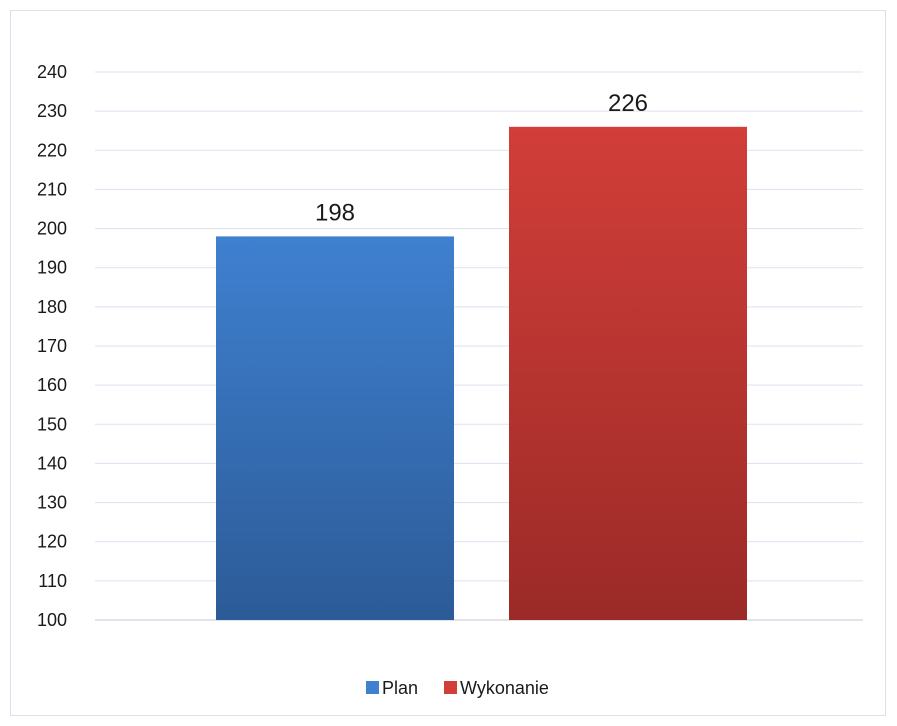 Image resolution: width=897 pixels, height=726 pixels. Describe the element at coordinates (52, 72) in the screenshot. I see `y-tick-label: 240` at that location.